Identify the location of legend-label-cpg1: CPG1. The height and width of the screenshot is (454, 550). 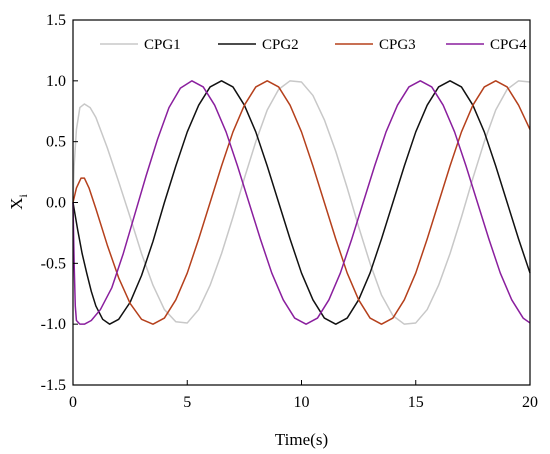
(162, 45).